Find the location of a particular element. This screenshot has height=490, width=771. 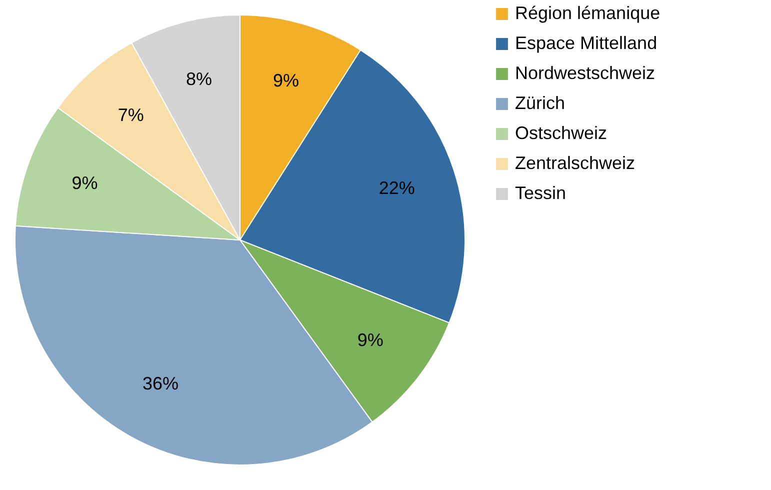

data-label: 36% is located at coordinates (160, 384).